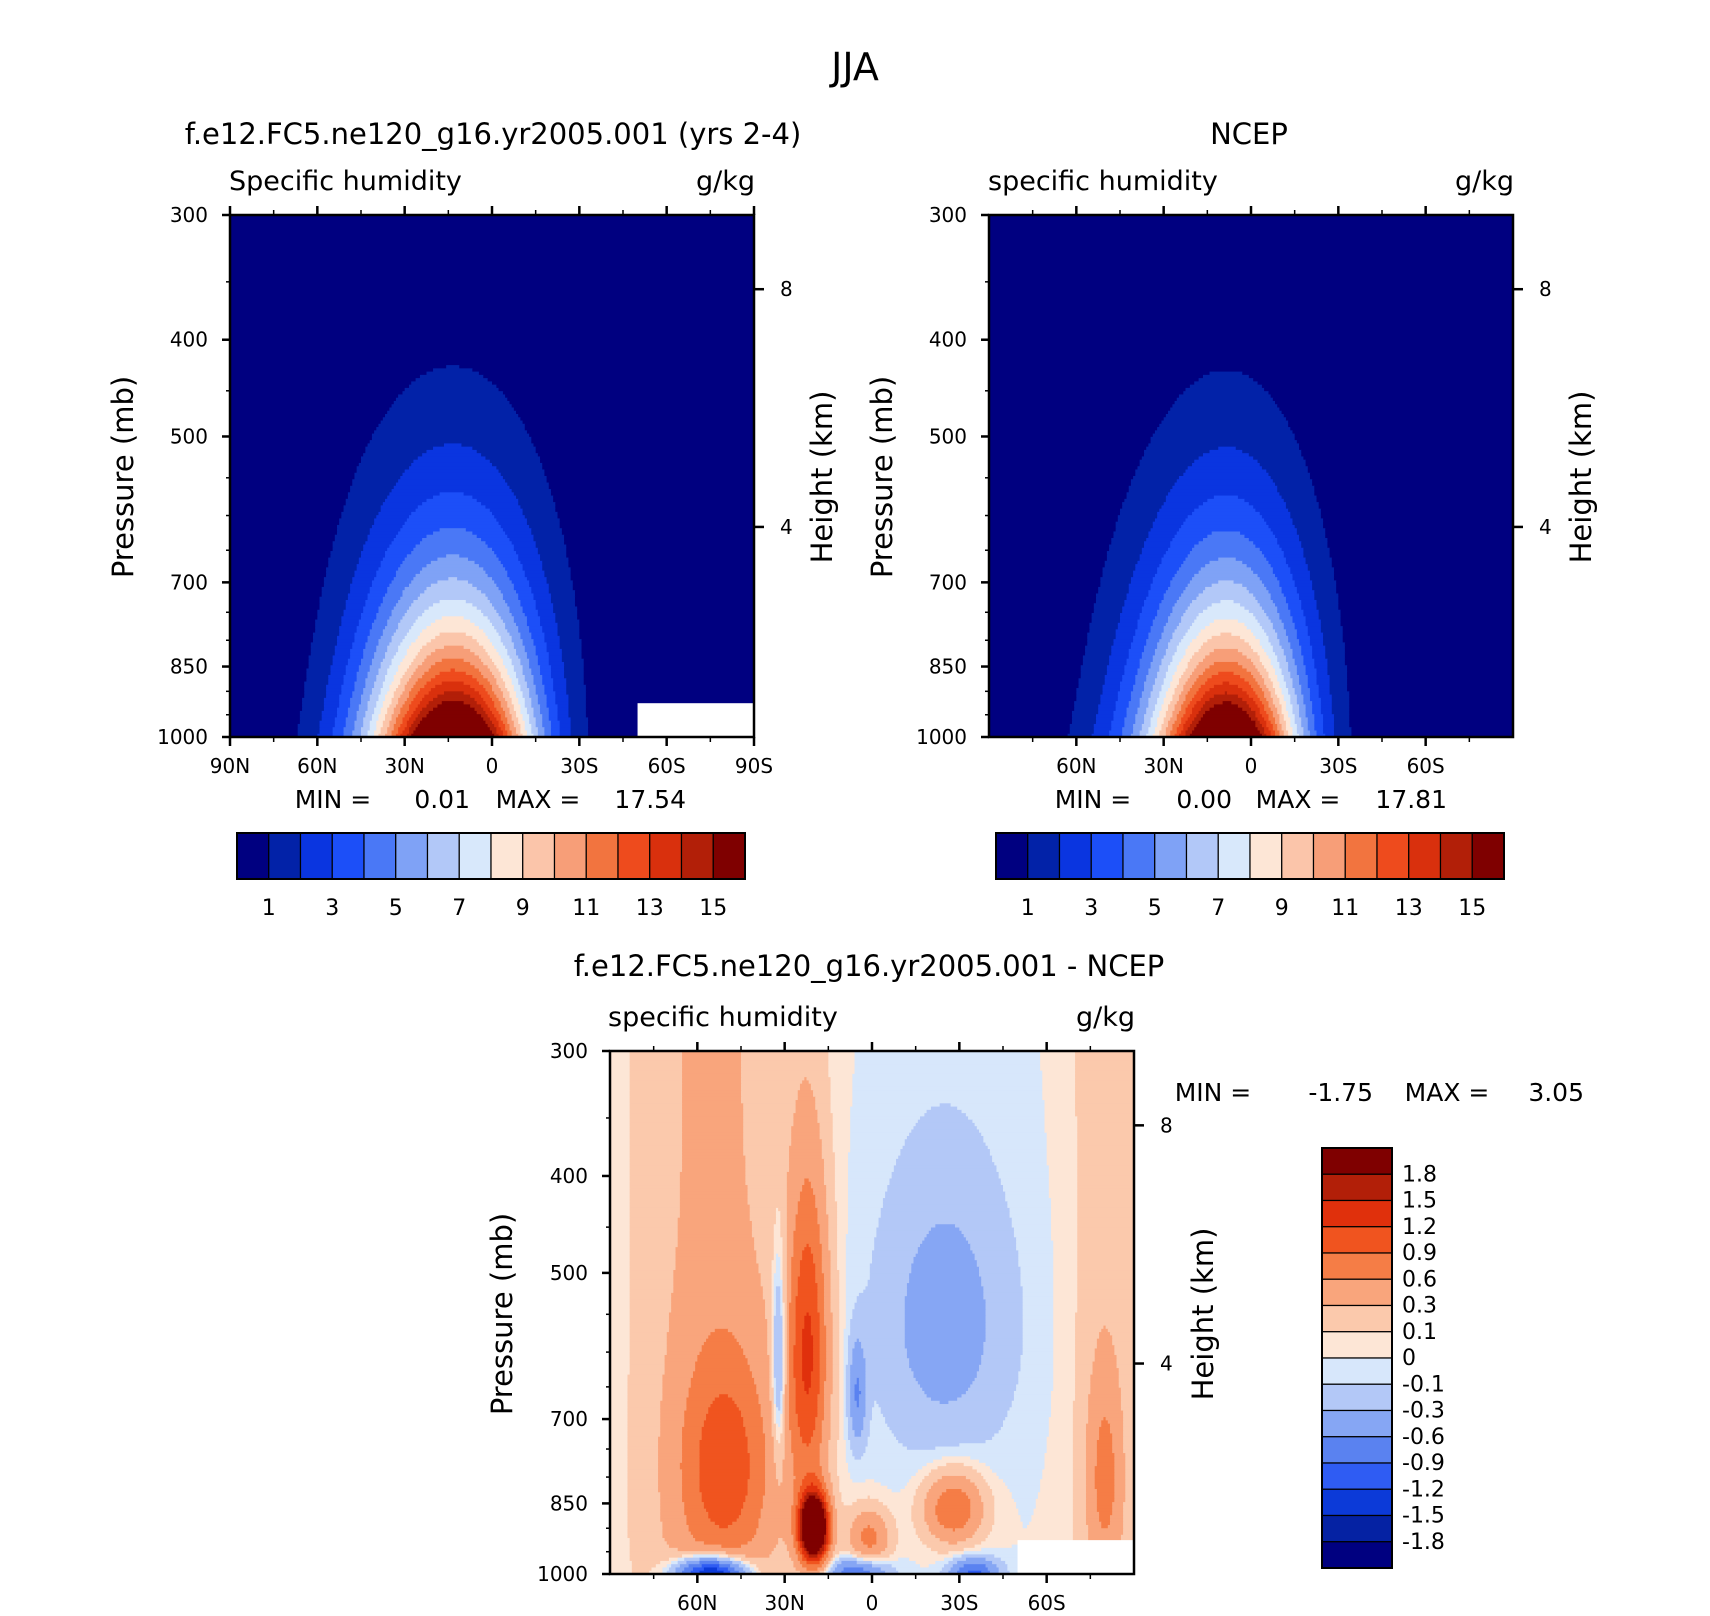 Image resolution: width=1710 pixels, height=1616 pixels. Describe the element at coordinates (570, 856) in the screenshot. I see `colorbar-swatch` at that location.